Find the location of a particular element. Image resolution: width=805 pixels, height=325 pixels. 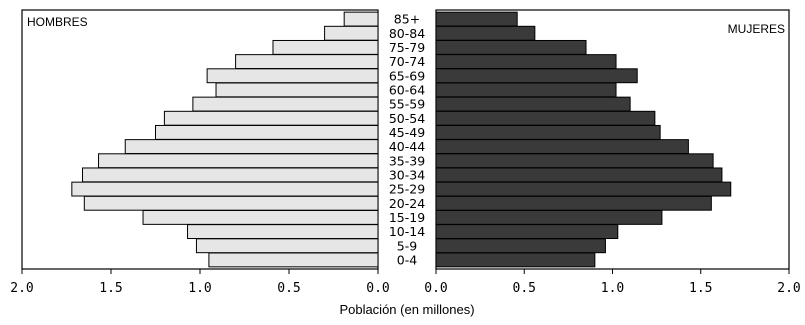

age-label-10-14: 10-14 is located at coordinates (407, 231).